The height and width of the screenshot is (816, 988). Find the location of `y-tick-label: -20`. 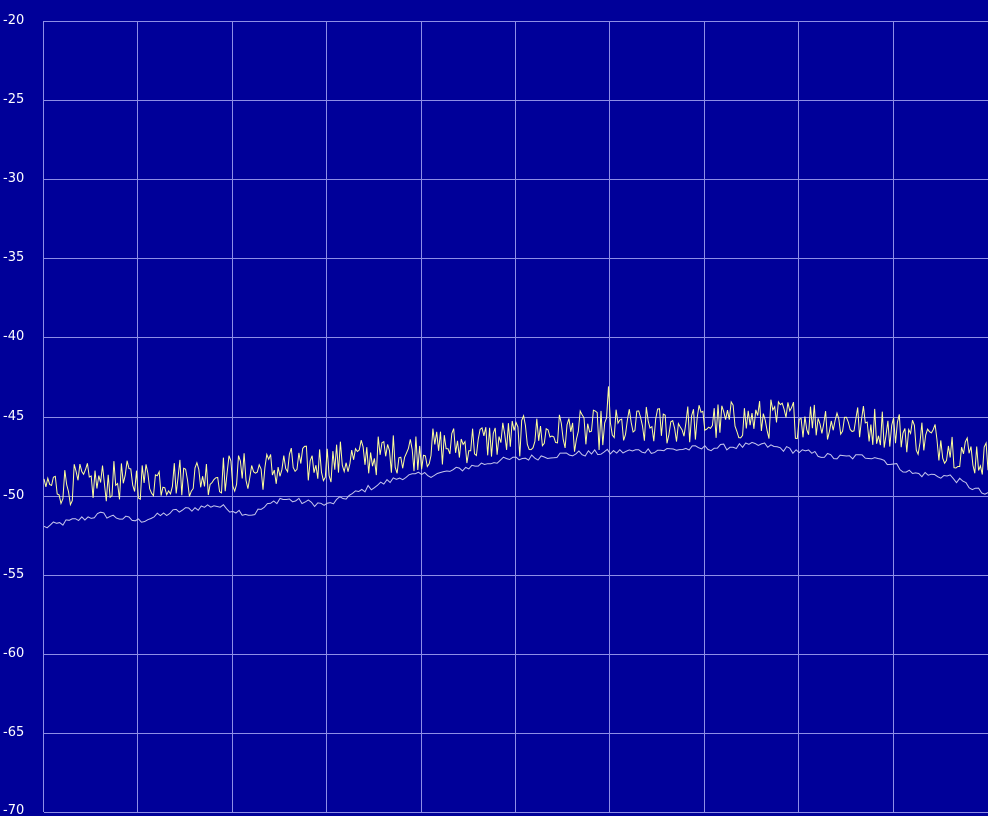

y-tick-label: -20 is located at coordinates (13, 20).